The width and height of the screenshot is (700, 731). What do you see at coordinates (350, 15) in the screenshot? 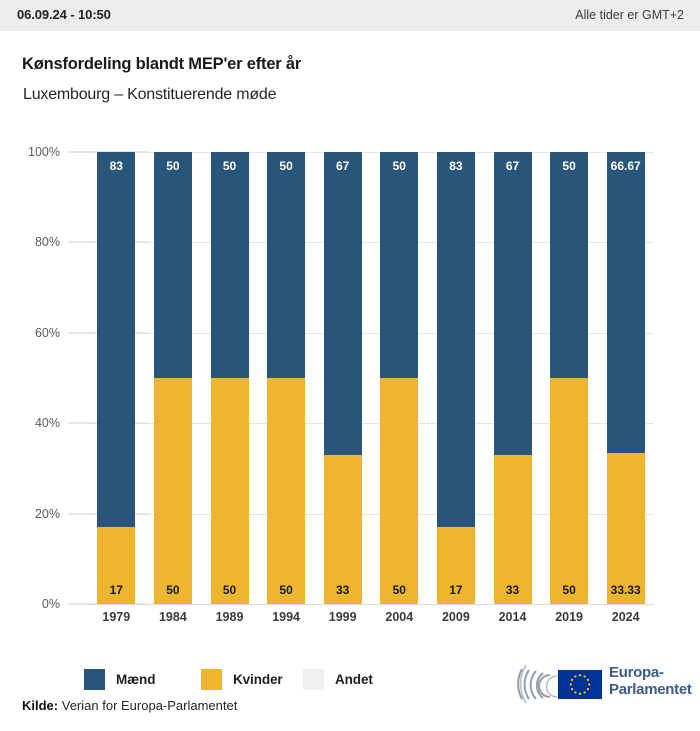
I see `top-status-bar: 06.09.24 - 10:50 Alle tider er GMT+2` at bounding box center [350, 15].